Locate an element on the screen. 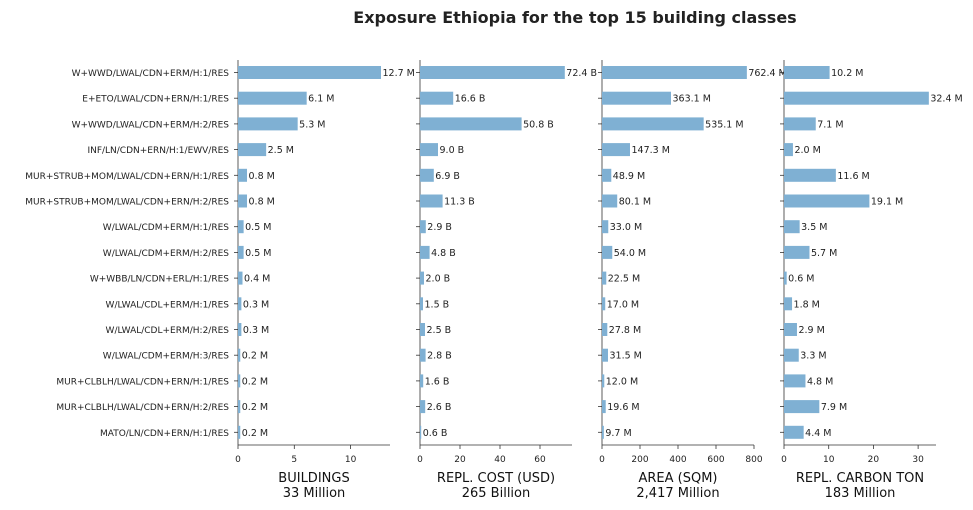 This screenshot has height=510, width=973. data-label: 2.6 B is located at coordinates (439, 407).